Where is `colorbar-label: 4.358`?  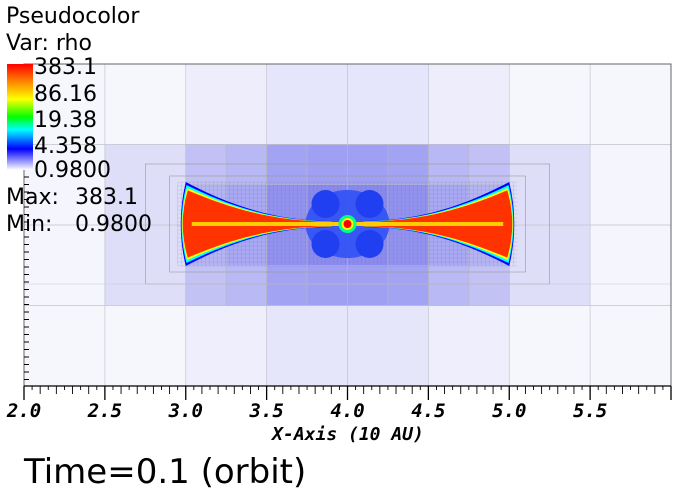
colorbar-label: 4.358 is located at coordinates (65, 146).